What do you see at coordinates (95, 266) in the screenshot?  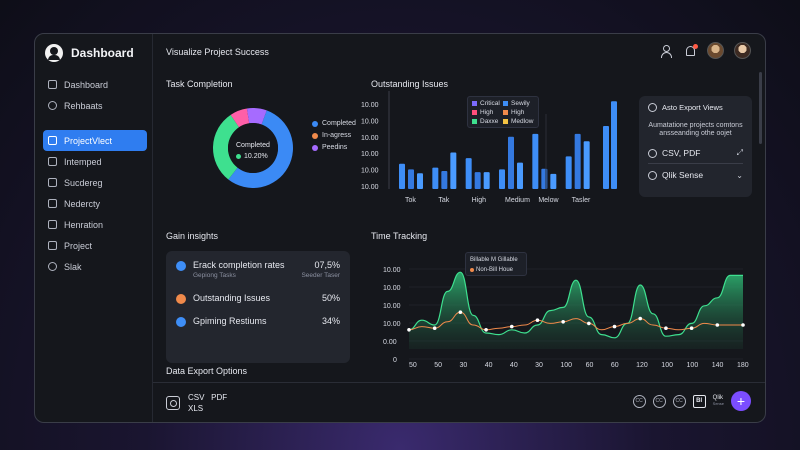 I see `sidebar-item-slack: Slak` at bounding box center [95, 266].